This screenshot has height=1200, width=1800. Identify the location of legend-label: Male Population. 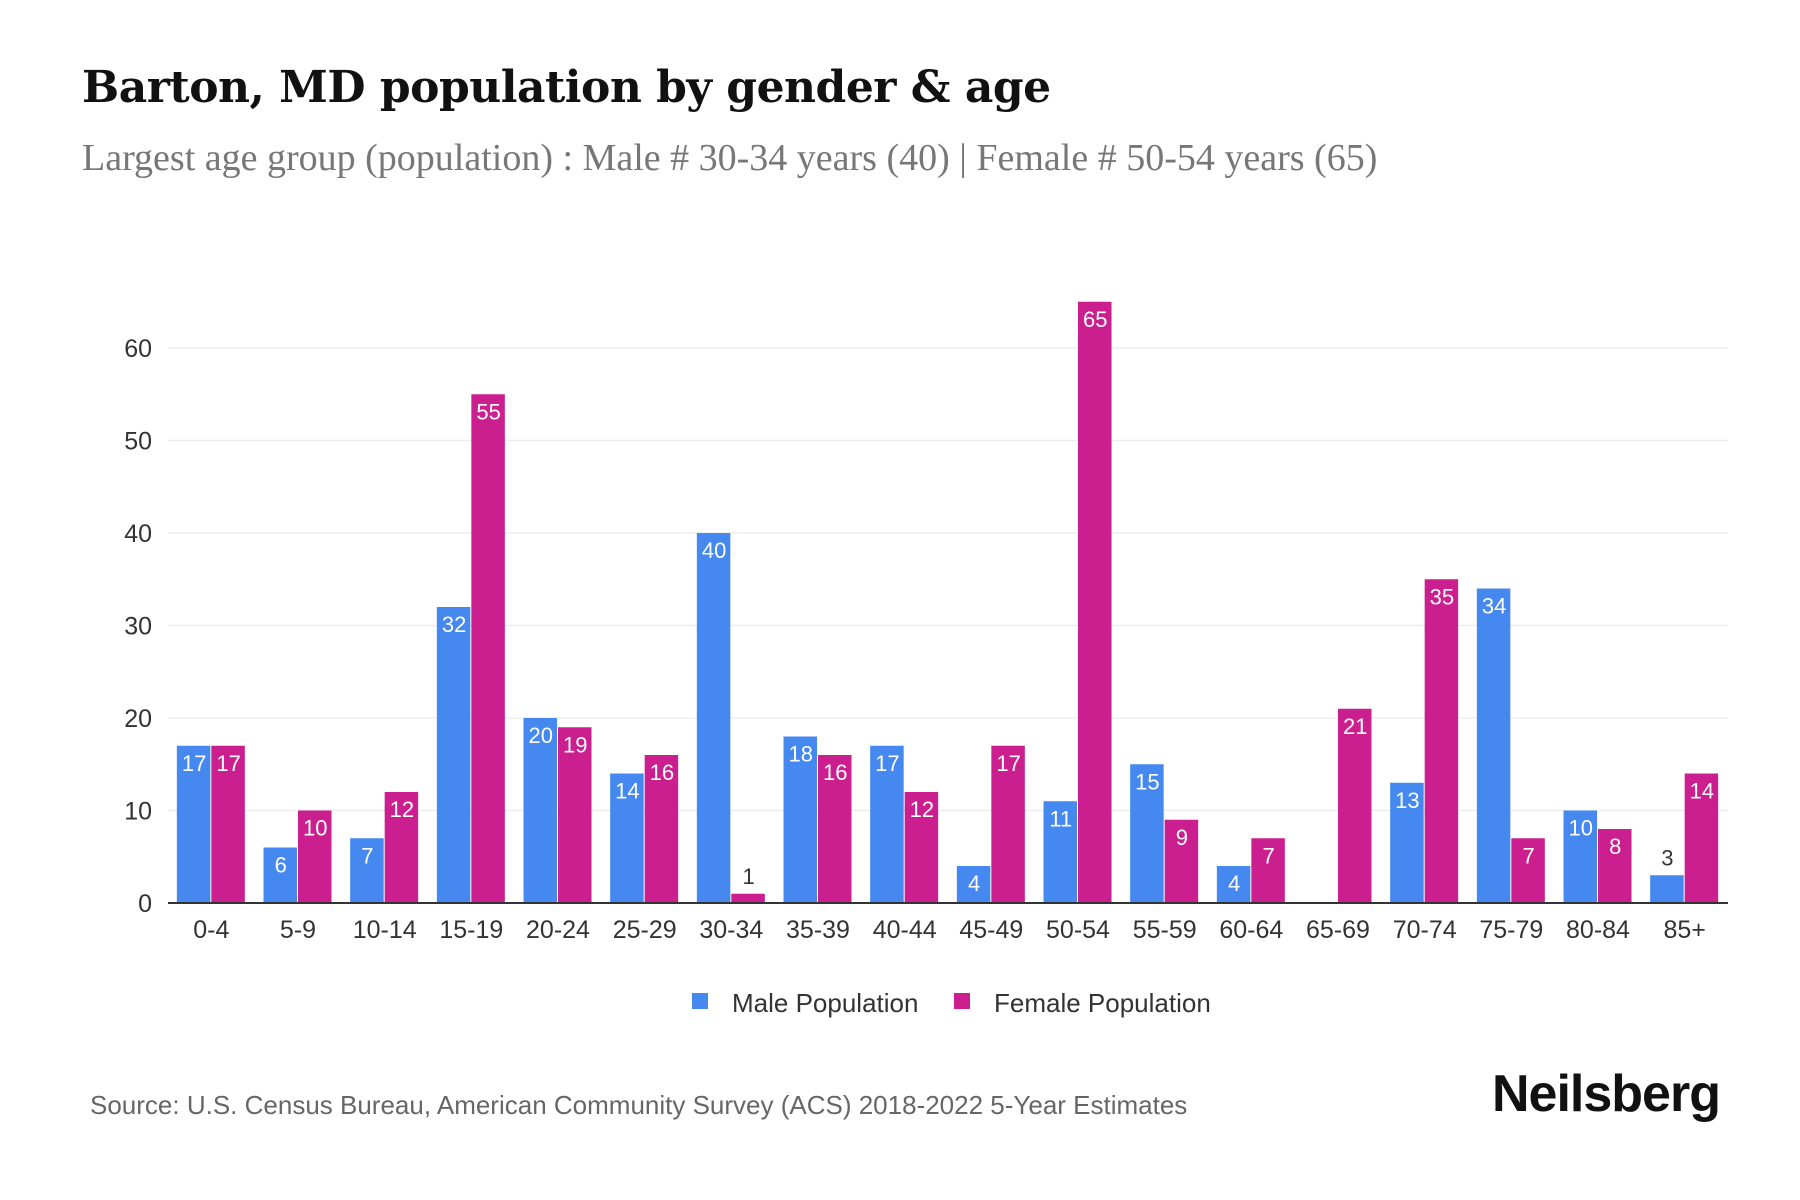
(825, 1003).